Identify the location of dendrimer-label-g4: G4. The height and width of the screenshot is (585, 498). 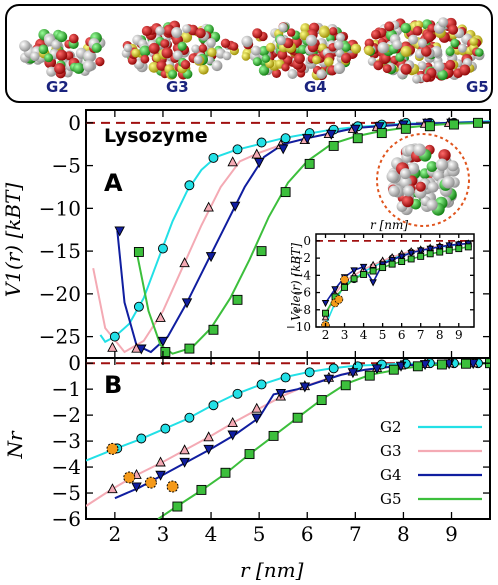
(315, 87).